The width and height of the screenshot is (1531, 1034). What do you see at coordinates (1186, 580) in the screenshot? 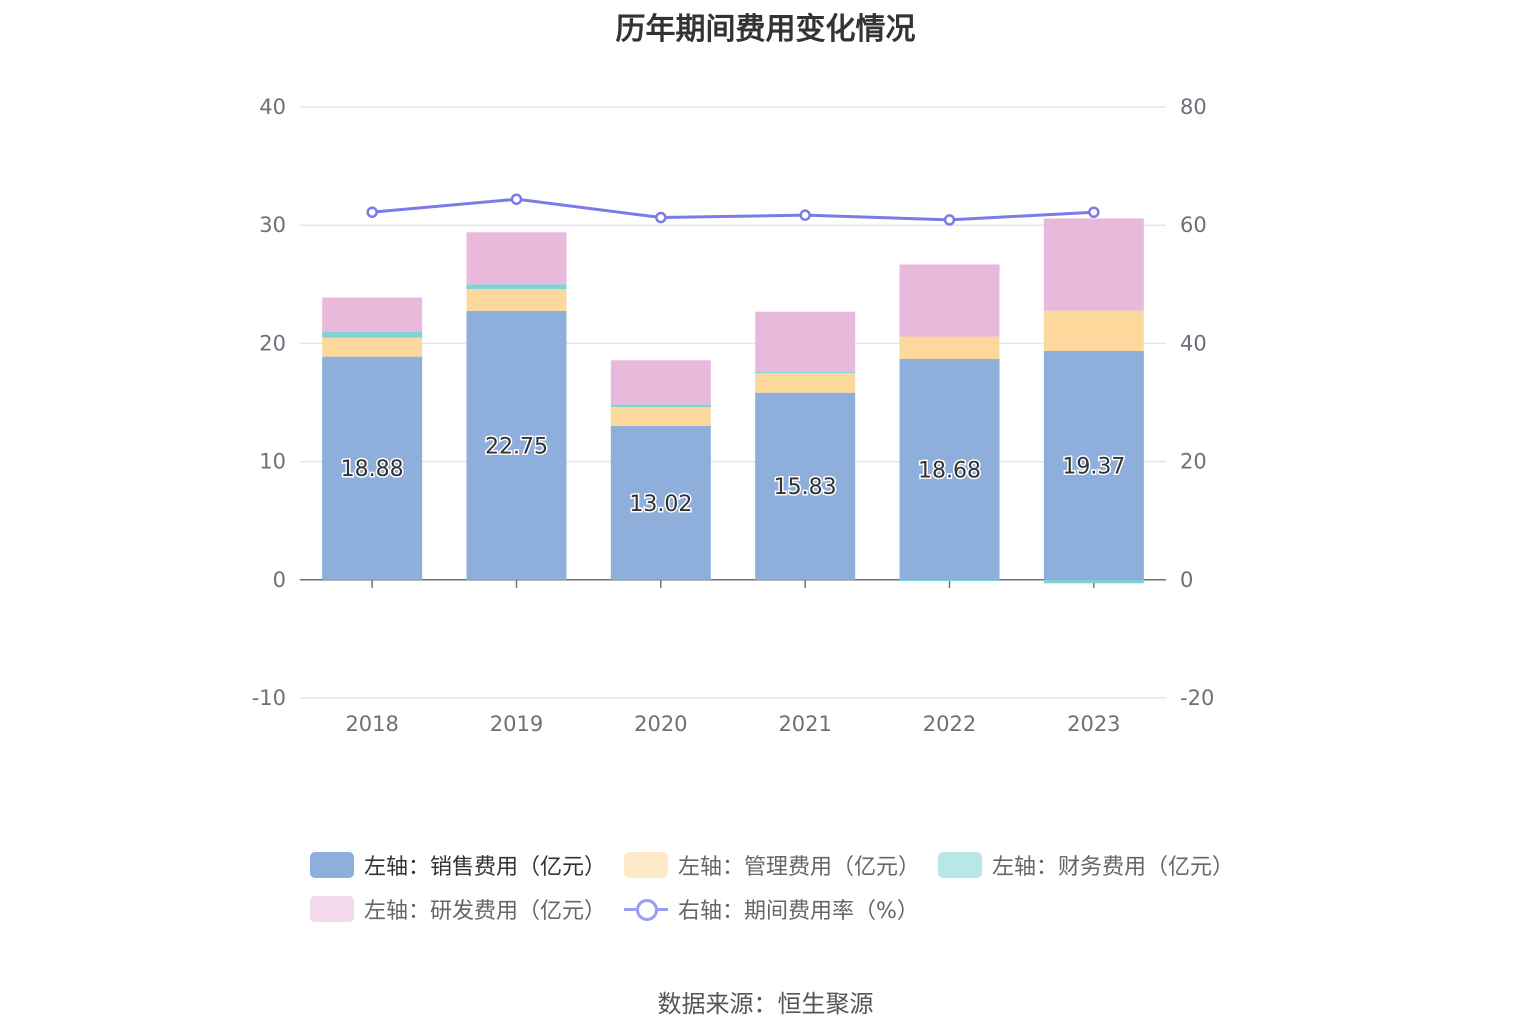
I see `y-right-tick-label: 0` at bounding box center [1186, 580].